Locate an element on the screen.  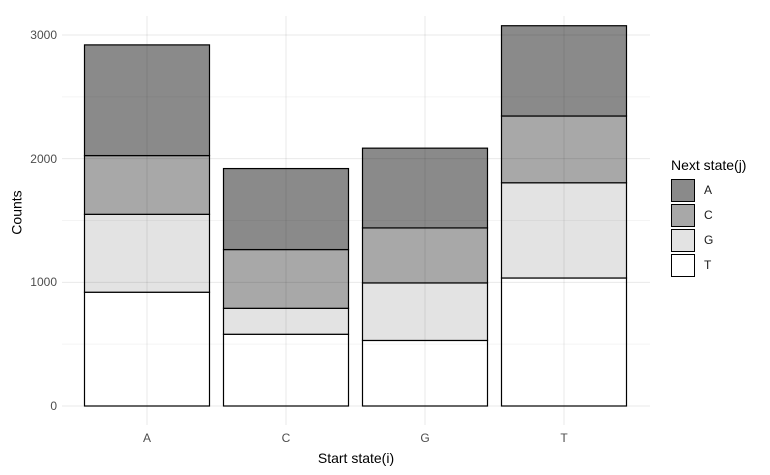
bar-T-segment-C is located at coordinates (564, 149).